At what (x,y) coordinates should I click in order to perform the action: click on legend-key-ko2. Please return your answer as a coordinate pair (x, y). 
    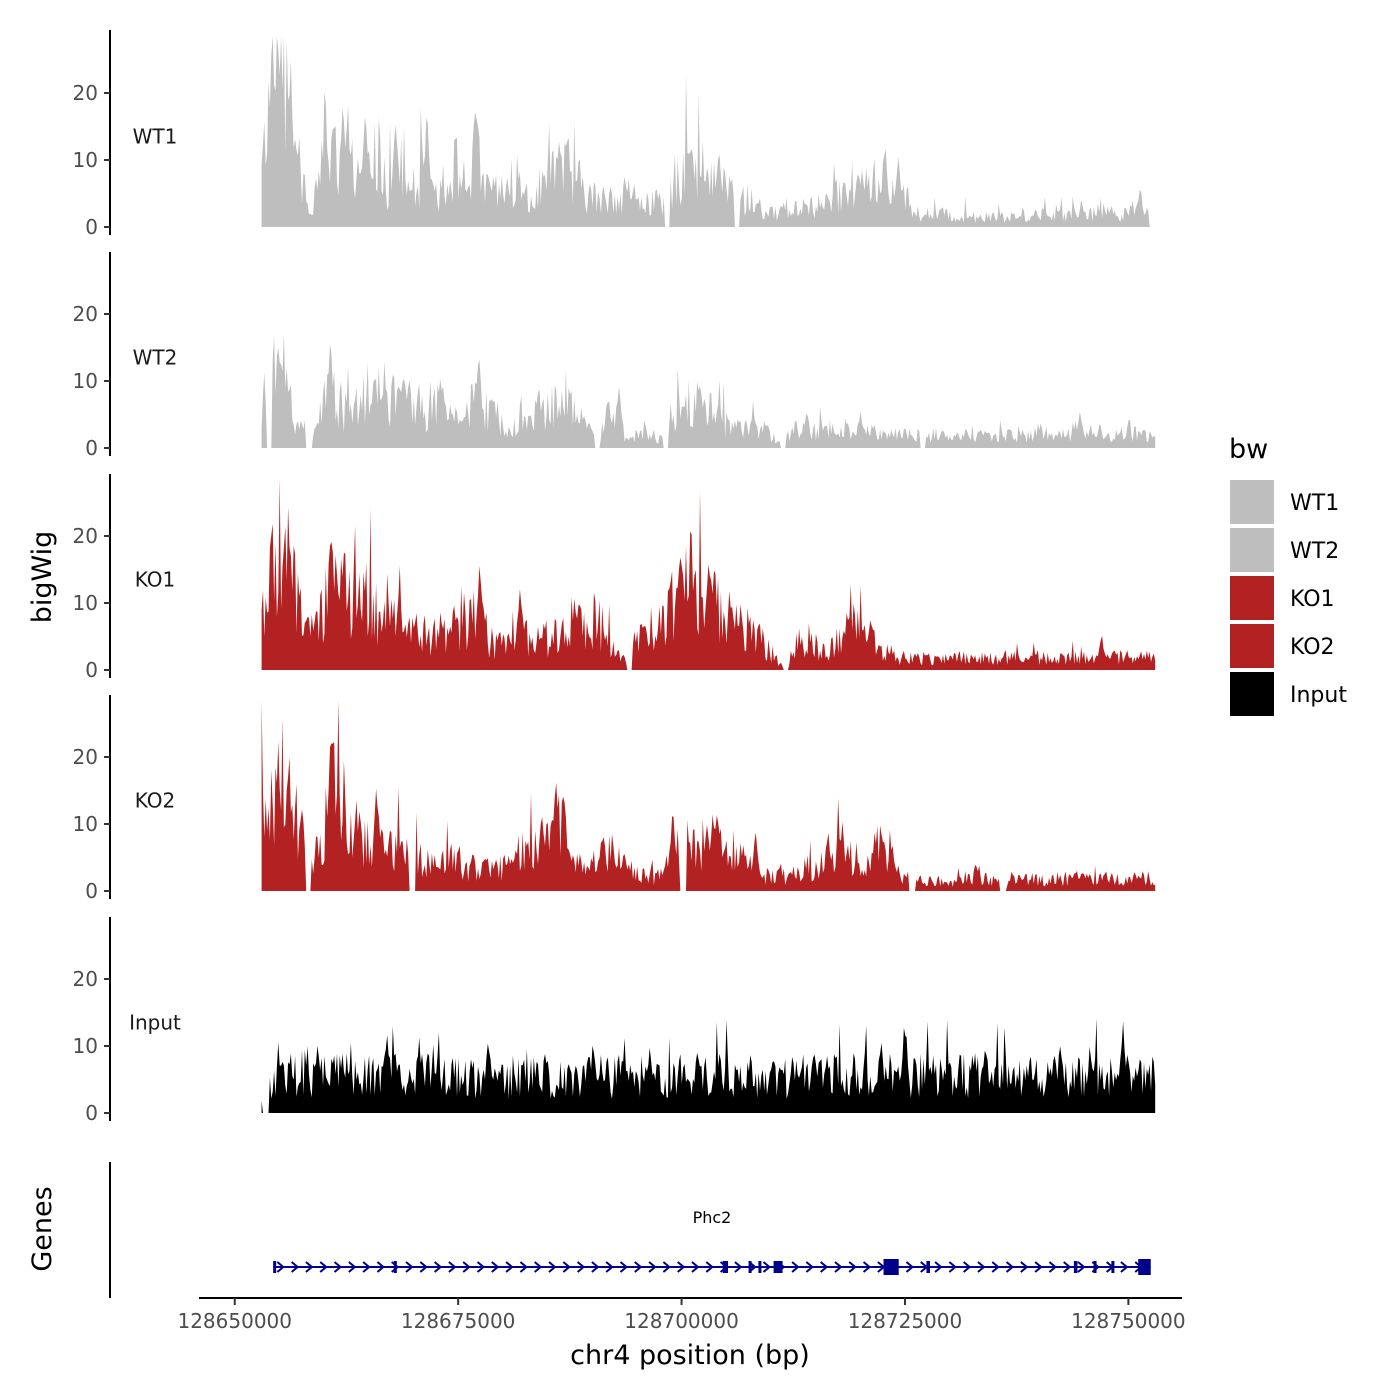
    Looking at the image, I should click on (1252, 646).